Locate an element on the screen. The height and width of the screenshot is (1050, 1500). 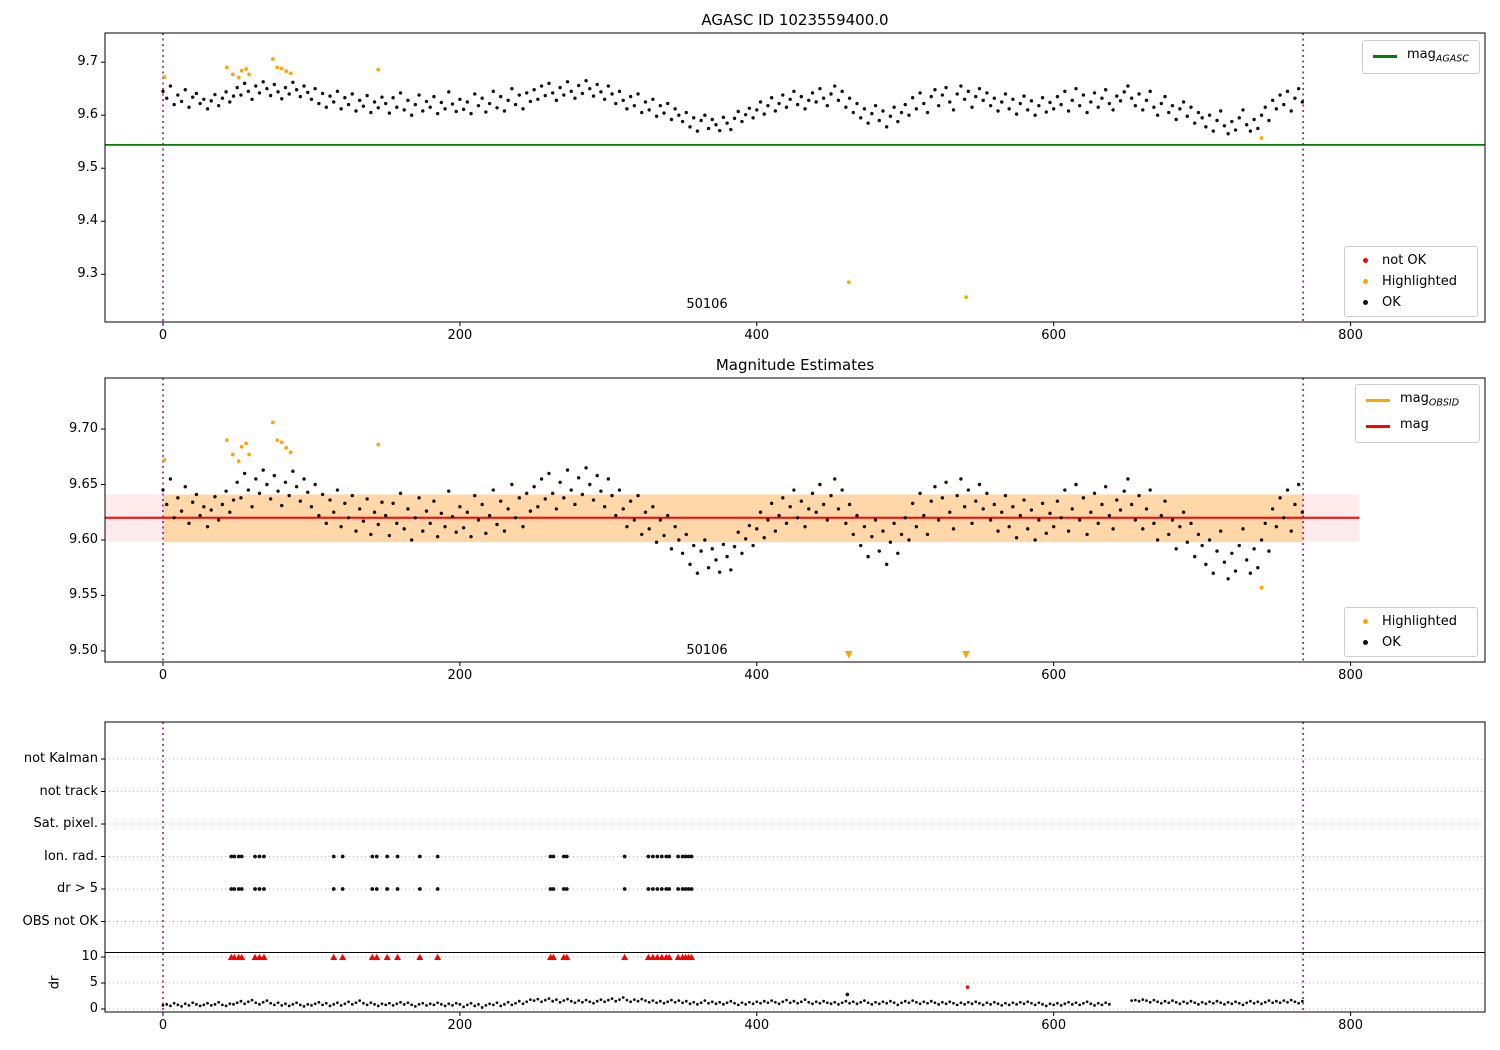
legend-item-not-ok: not OK is located at coordinates (1411, 260).